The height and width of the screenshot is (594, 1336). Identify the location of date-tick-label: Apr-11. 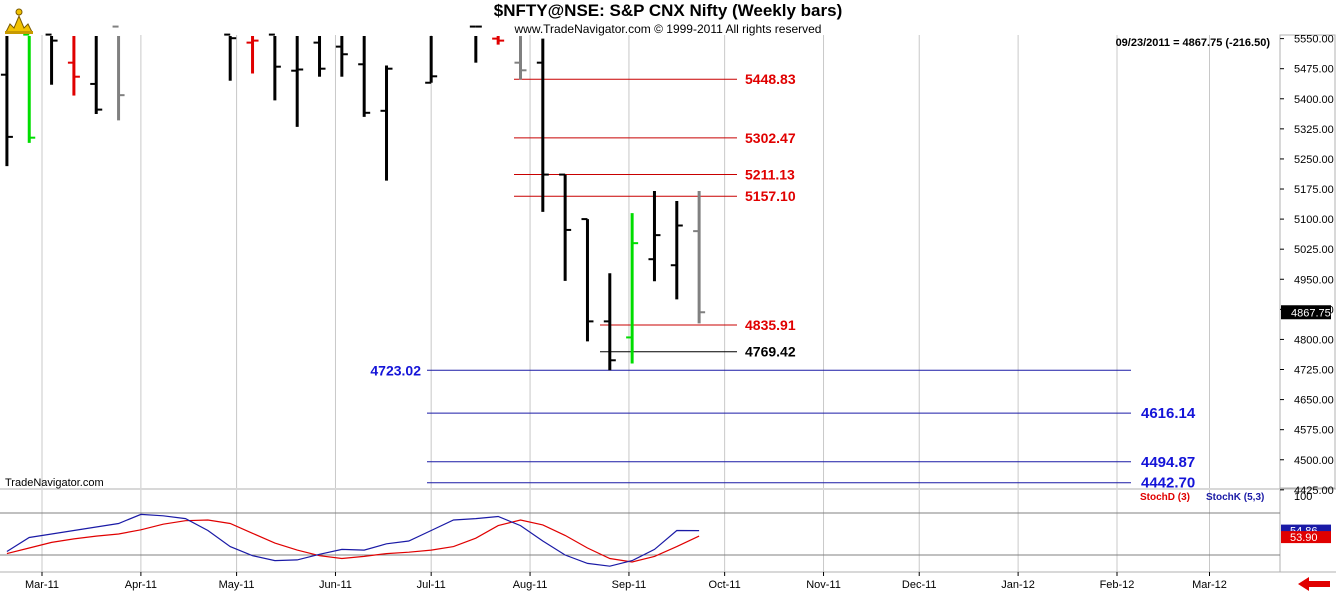
(141, 585).